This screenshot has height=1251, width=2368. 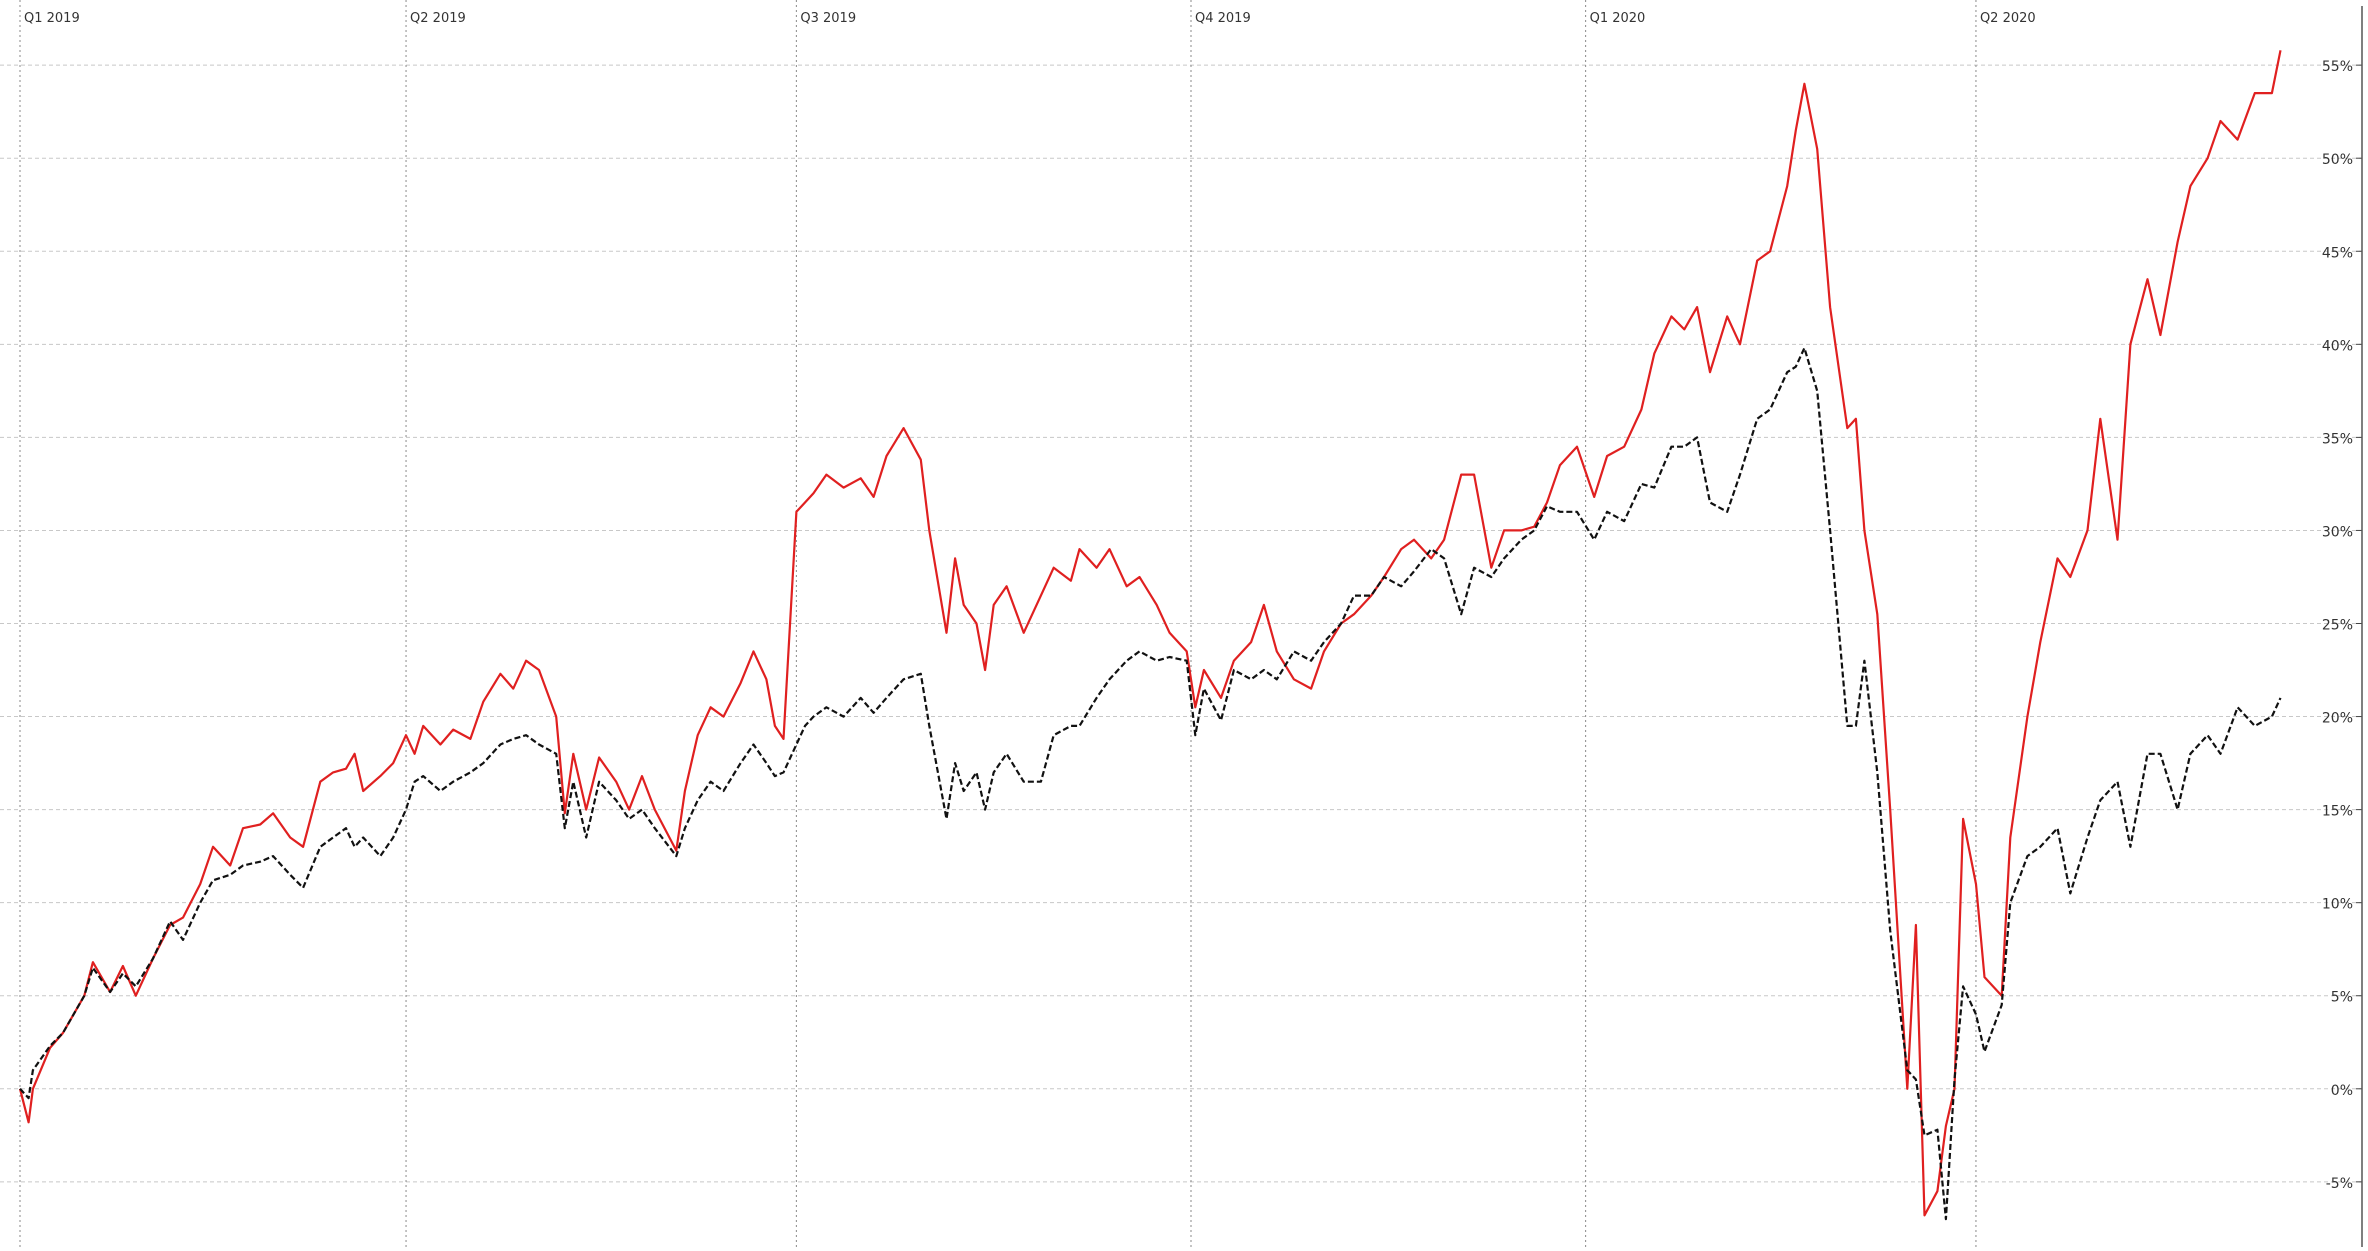 What do you see at coordinates (2342, 998) in the screenshot?
I see `y-tick-label-2: 5%` at bounding box center [2342, 998].